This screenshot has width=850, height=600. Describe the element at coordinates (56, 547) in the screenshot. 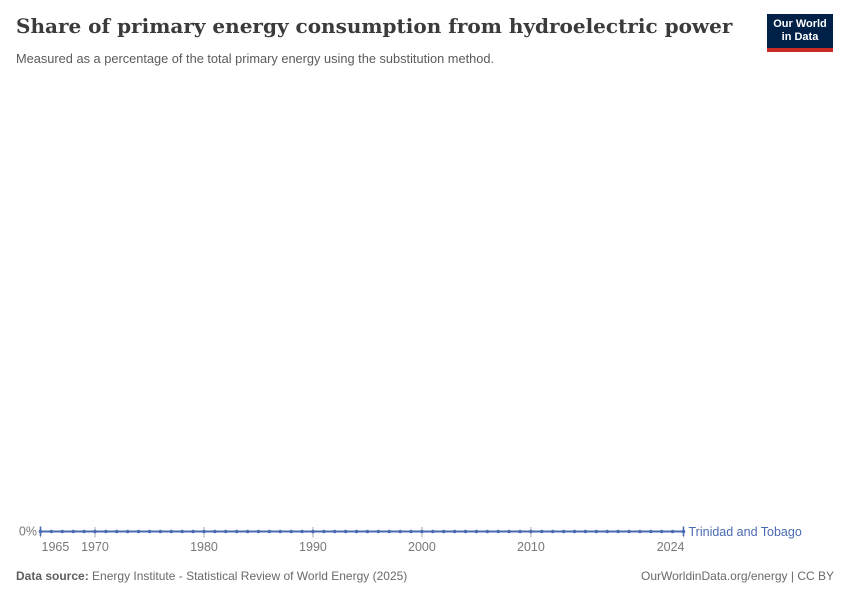

I see `x-axis-label: 1965` at that location.